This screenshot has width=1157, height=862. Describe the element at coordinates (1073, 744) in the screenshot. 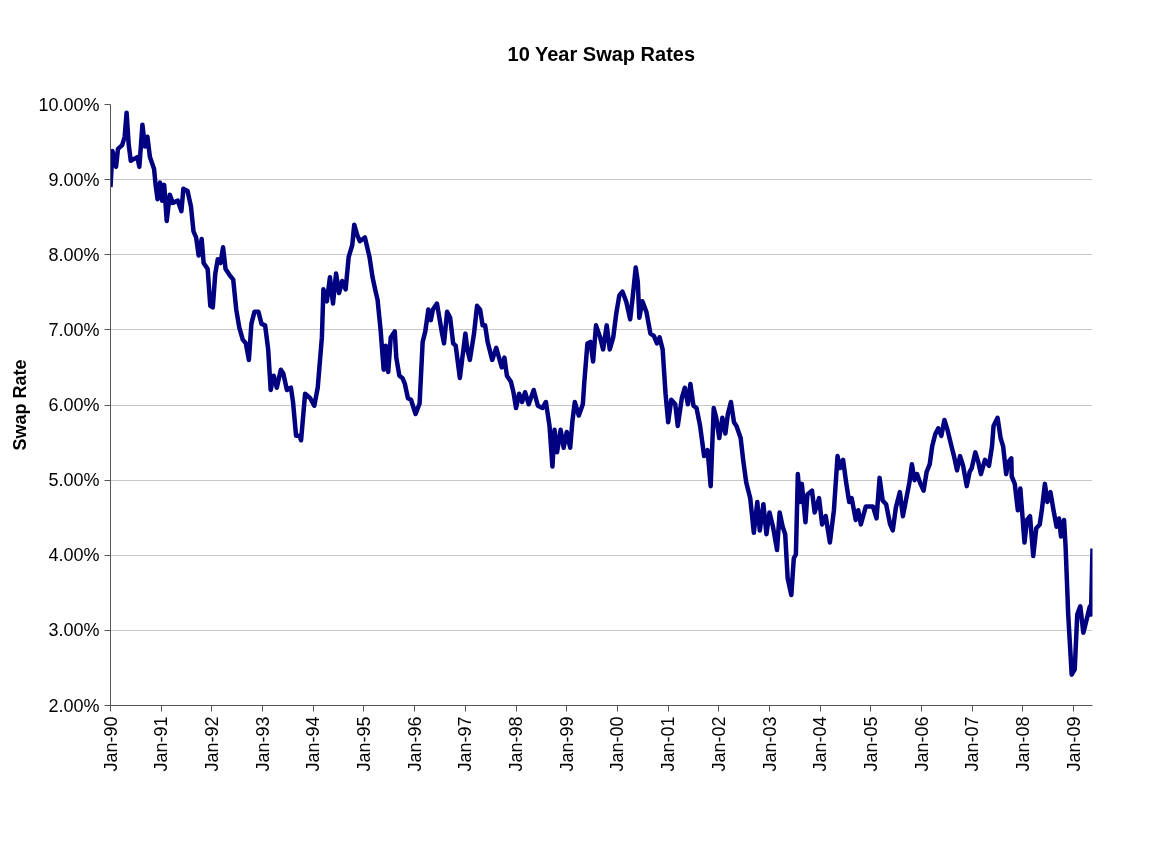

I see `x-tick-label: Jan-09` at that location.